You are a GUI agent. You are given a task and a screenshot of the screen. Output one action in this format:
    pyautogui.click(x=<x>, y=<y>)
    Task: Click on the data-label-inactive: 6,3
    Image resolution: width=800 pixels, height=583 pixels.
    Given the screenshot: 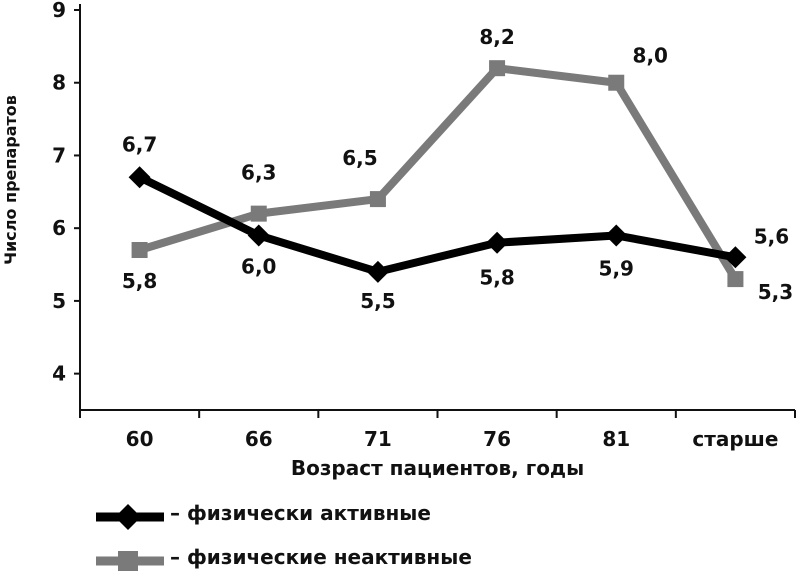 What is the action you would take?
    pyautogui.click(x=258, y=173)
    